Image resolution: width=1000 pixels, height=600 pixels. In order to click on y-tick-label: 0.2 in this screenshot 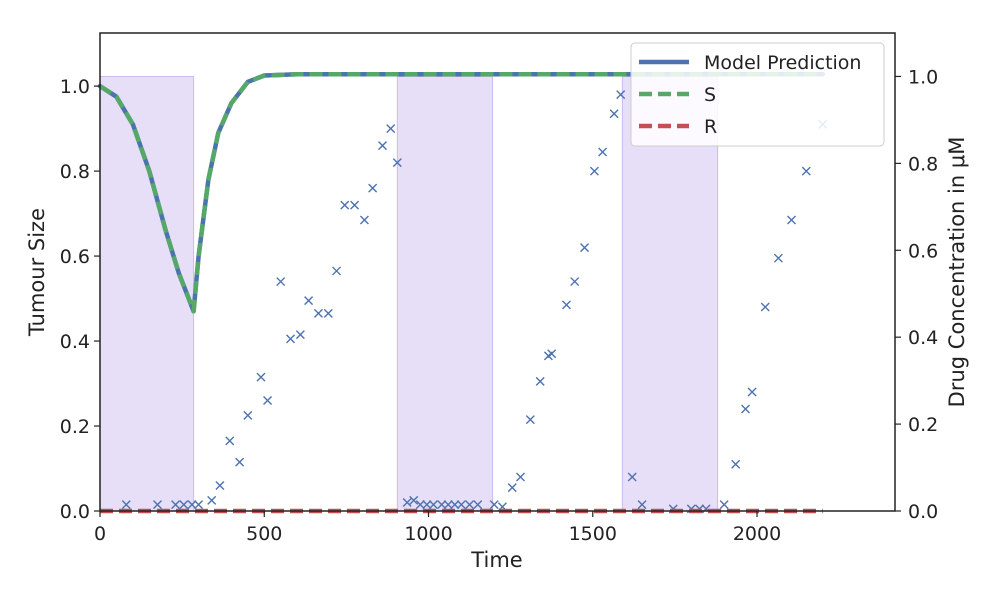, I will do `click(75, 427)`.